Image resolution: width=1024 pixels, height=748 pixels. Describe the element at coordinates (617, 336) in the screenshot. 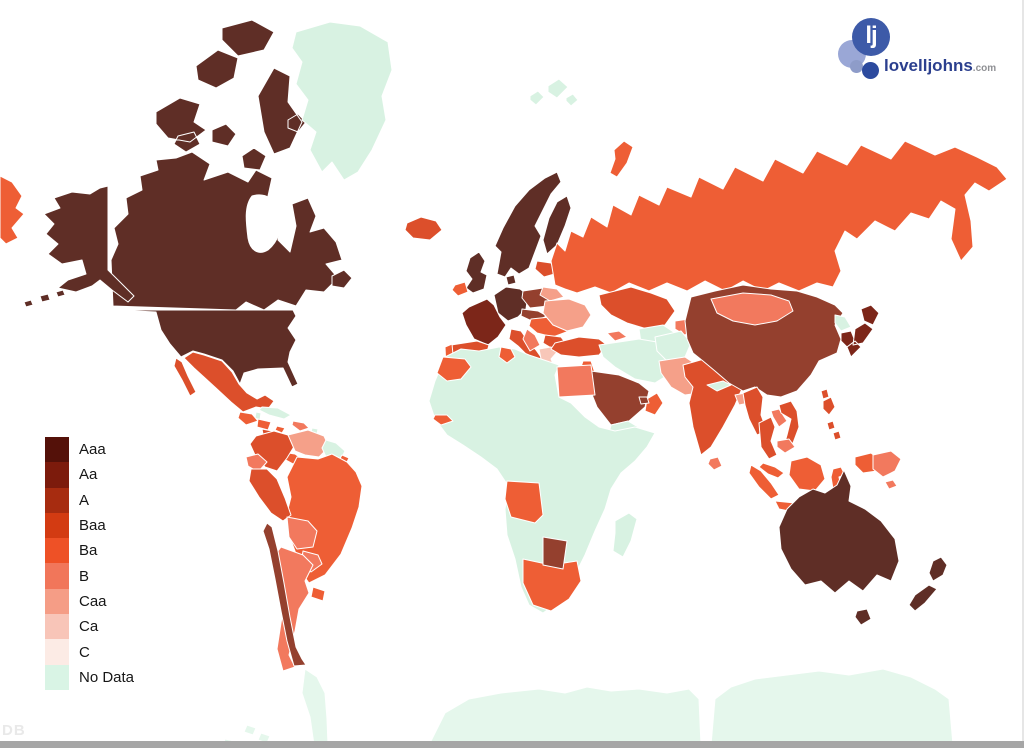

I see `region-caucasus` at that location.